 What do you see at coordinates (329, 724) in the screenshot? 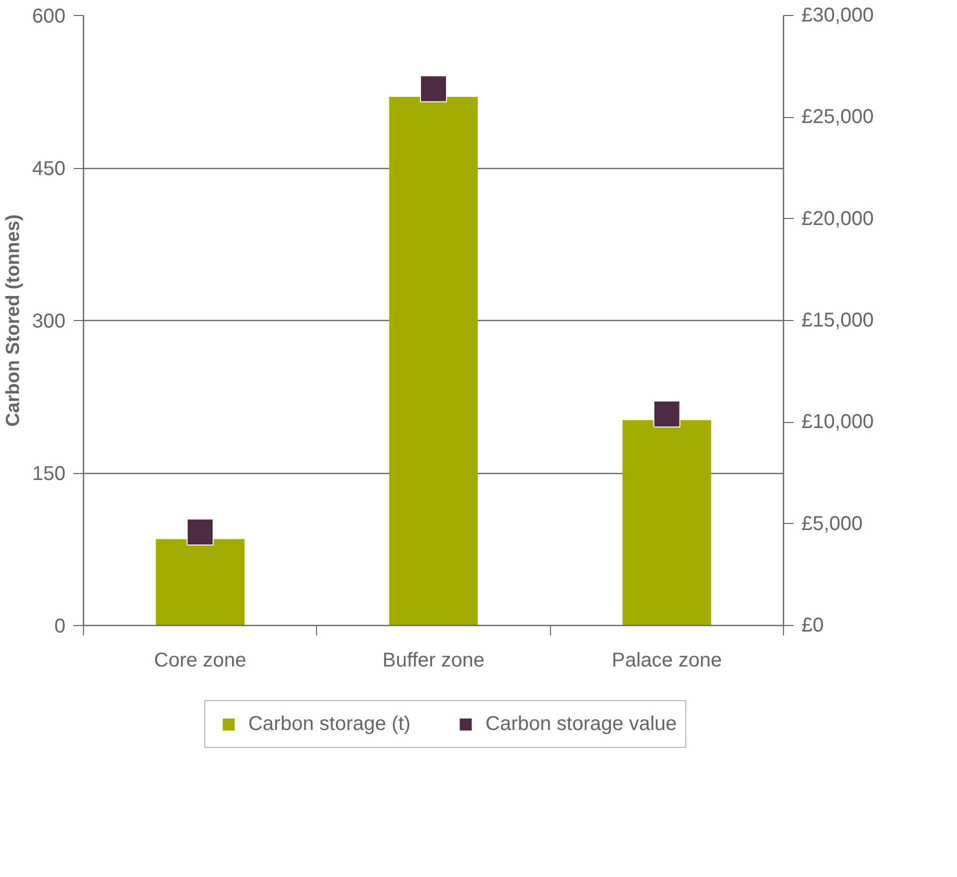
I see `legend-label: Carbon storage (t)` at bounding box center [329, 724].